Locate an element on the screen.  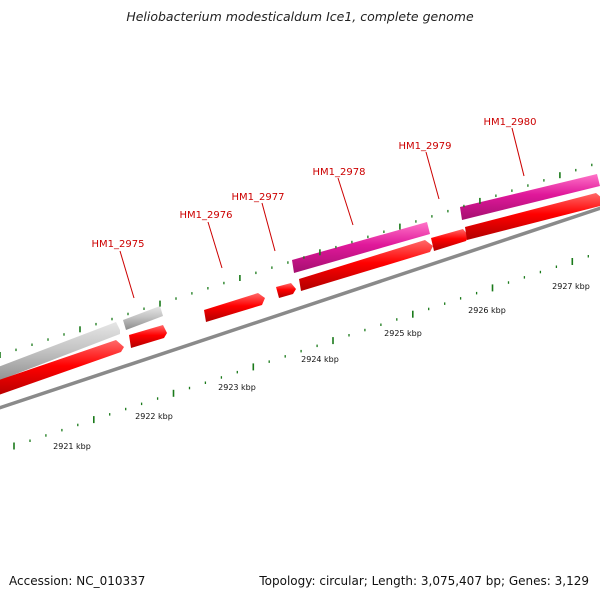
gene-hm1-2977-feature is located at coordinates (286, 290).